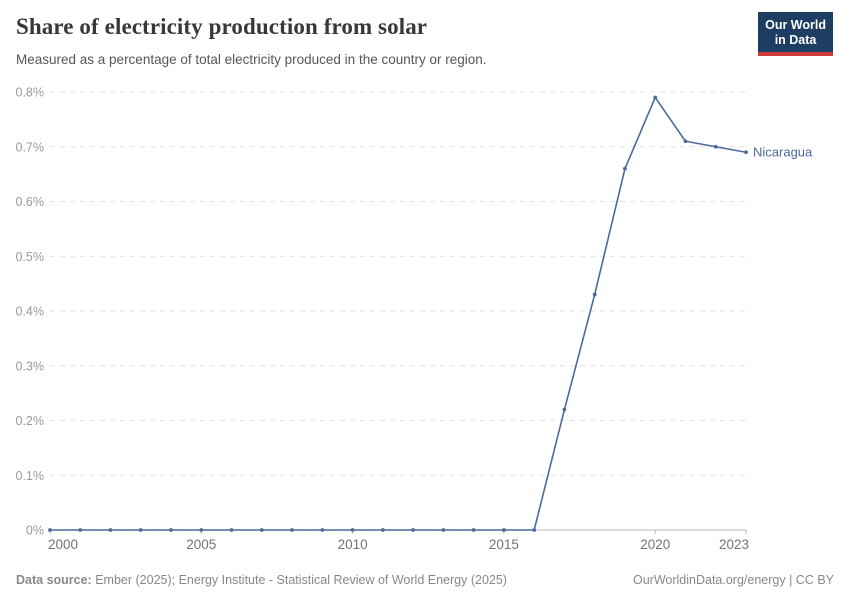 The height and width of the screenshot is (600, 850). What do you see at coordinates (30, 366) in the screenshot?
I see `svg-text: 0.3%` at bounding box center [30, 366].